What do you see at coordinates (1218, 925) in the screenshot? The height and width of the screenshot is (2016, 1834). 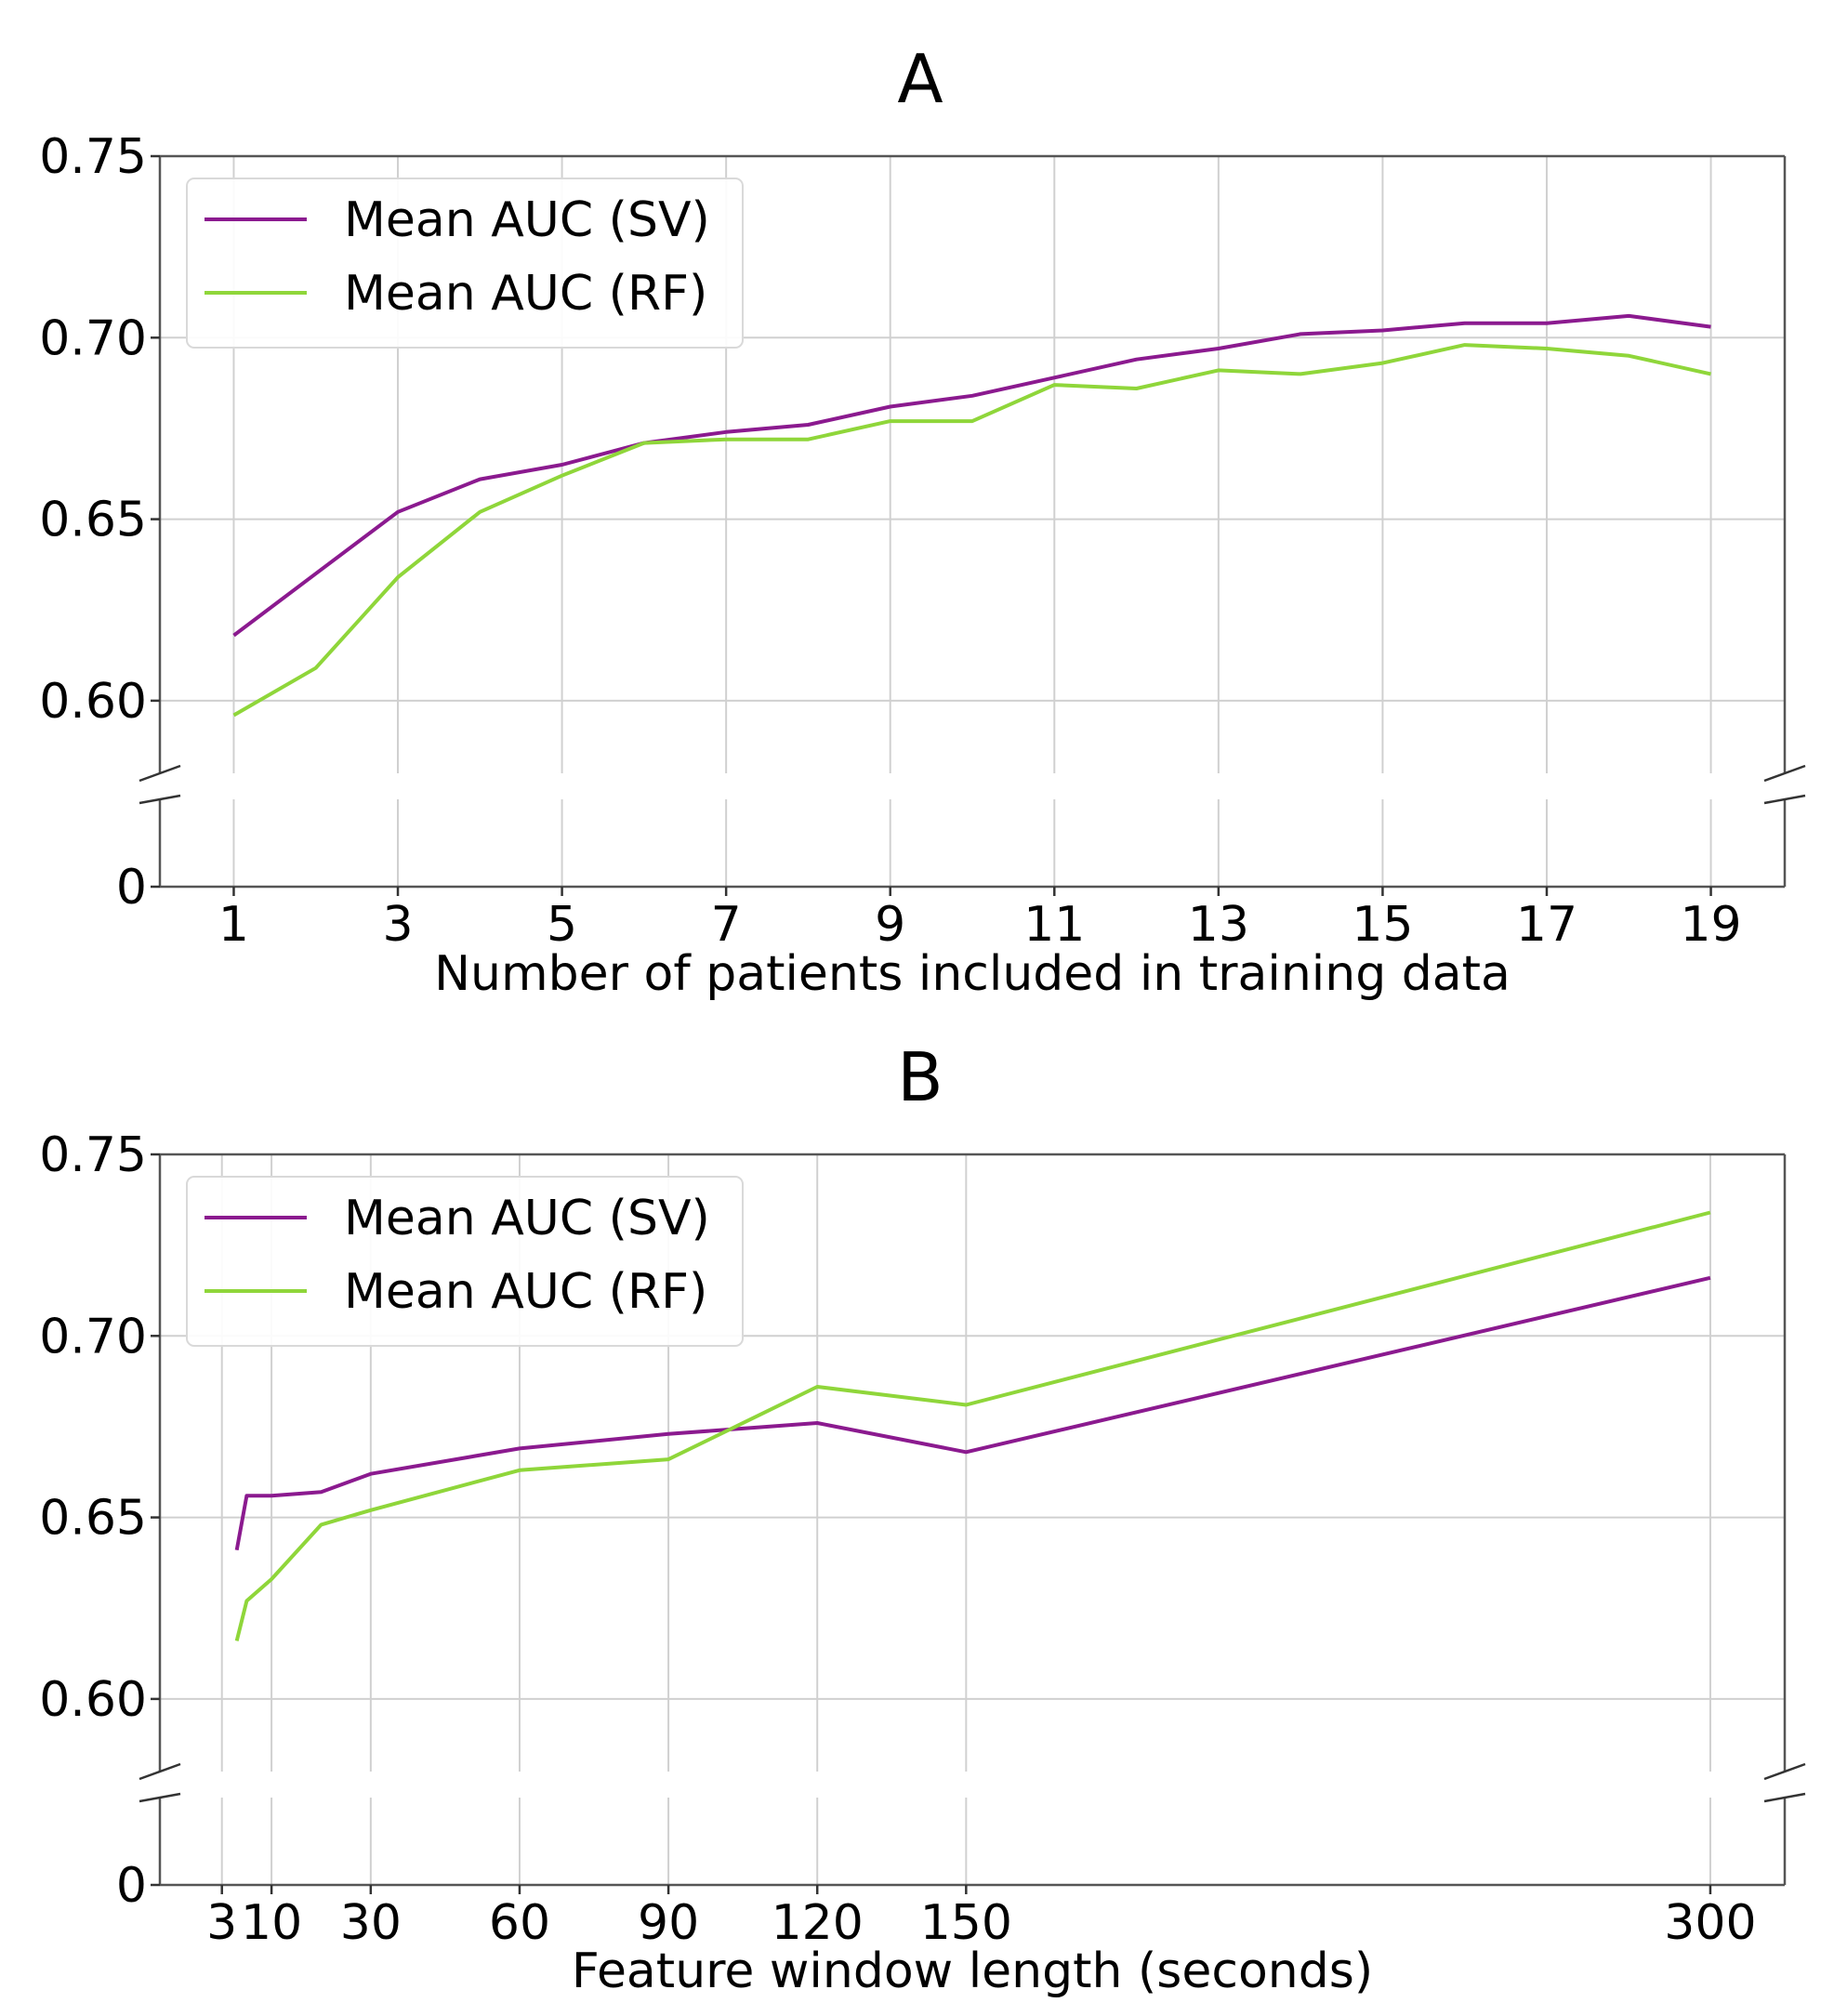 I see `x-tick-label: 13` at bounding box center [1218, 925].